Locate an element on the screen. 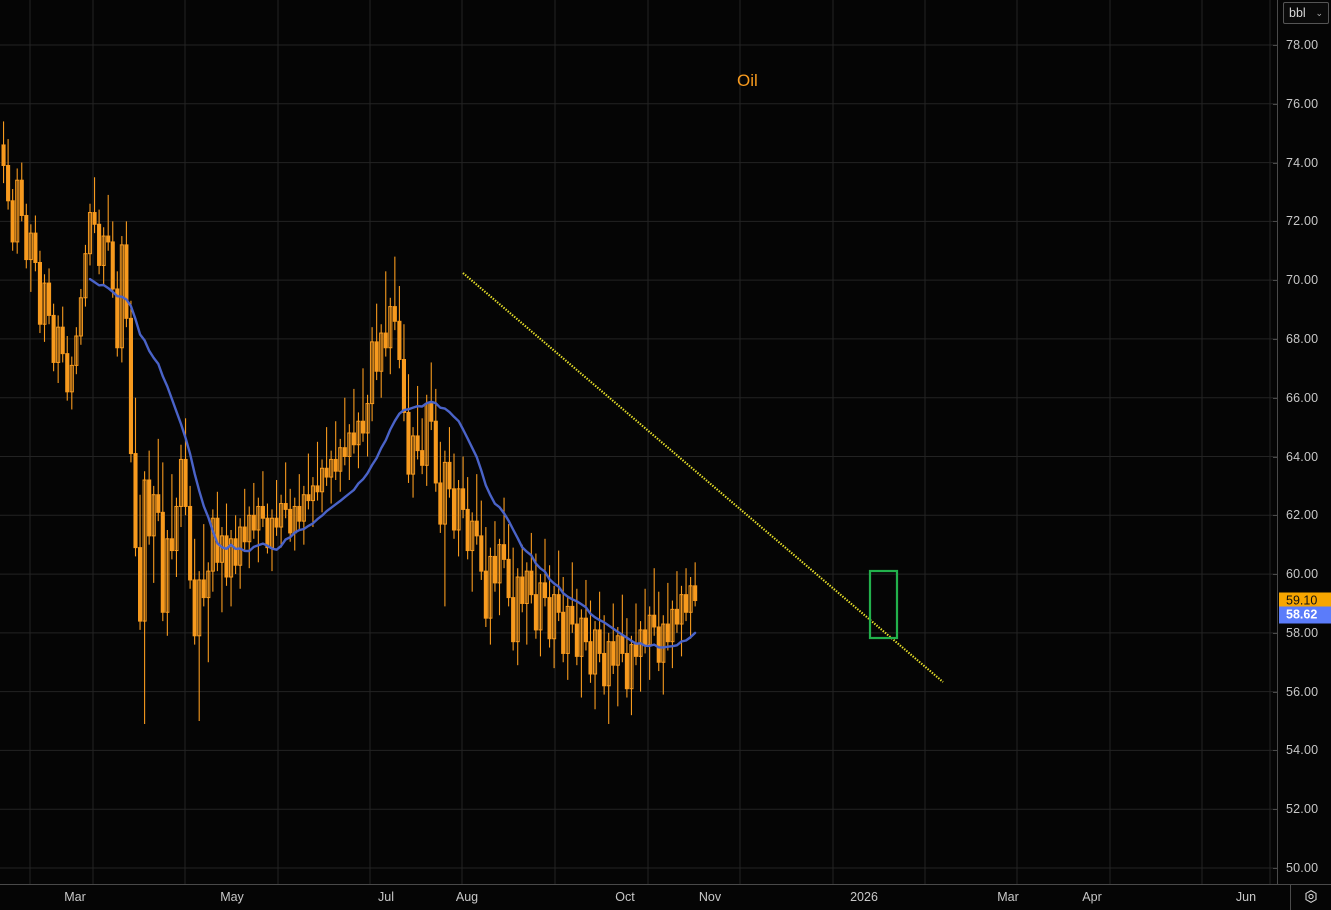 This screenshot has height=910, width=1331. time-tick-label: 2026 is located at coordinates (864, 897).